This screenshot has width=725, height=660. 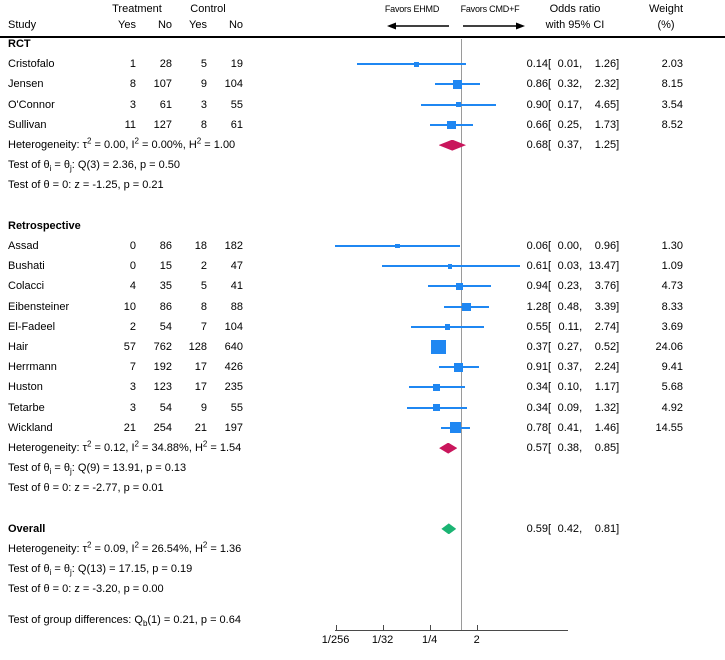 I want to click on or-text-part: 0.96, so click(x=605, y=246).